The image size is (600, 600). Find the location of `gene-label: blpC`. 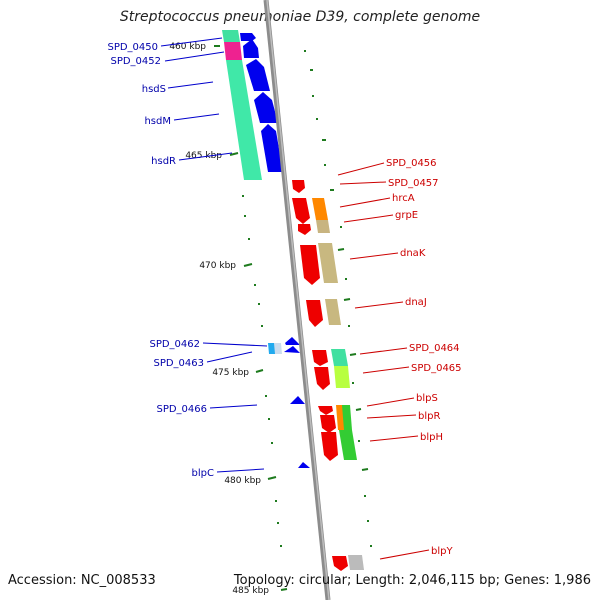

gene-label: blpC is located at coordinates (203, 473).